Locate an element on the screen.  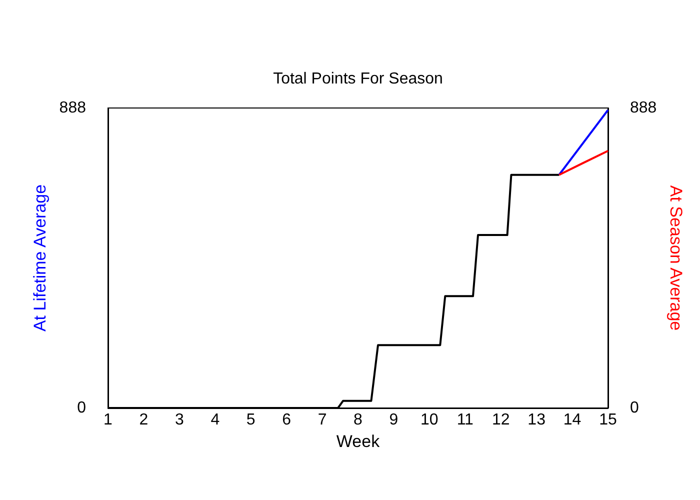
x-tick-label: 6 is located at coordinates (287, 420).